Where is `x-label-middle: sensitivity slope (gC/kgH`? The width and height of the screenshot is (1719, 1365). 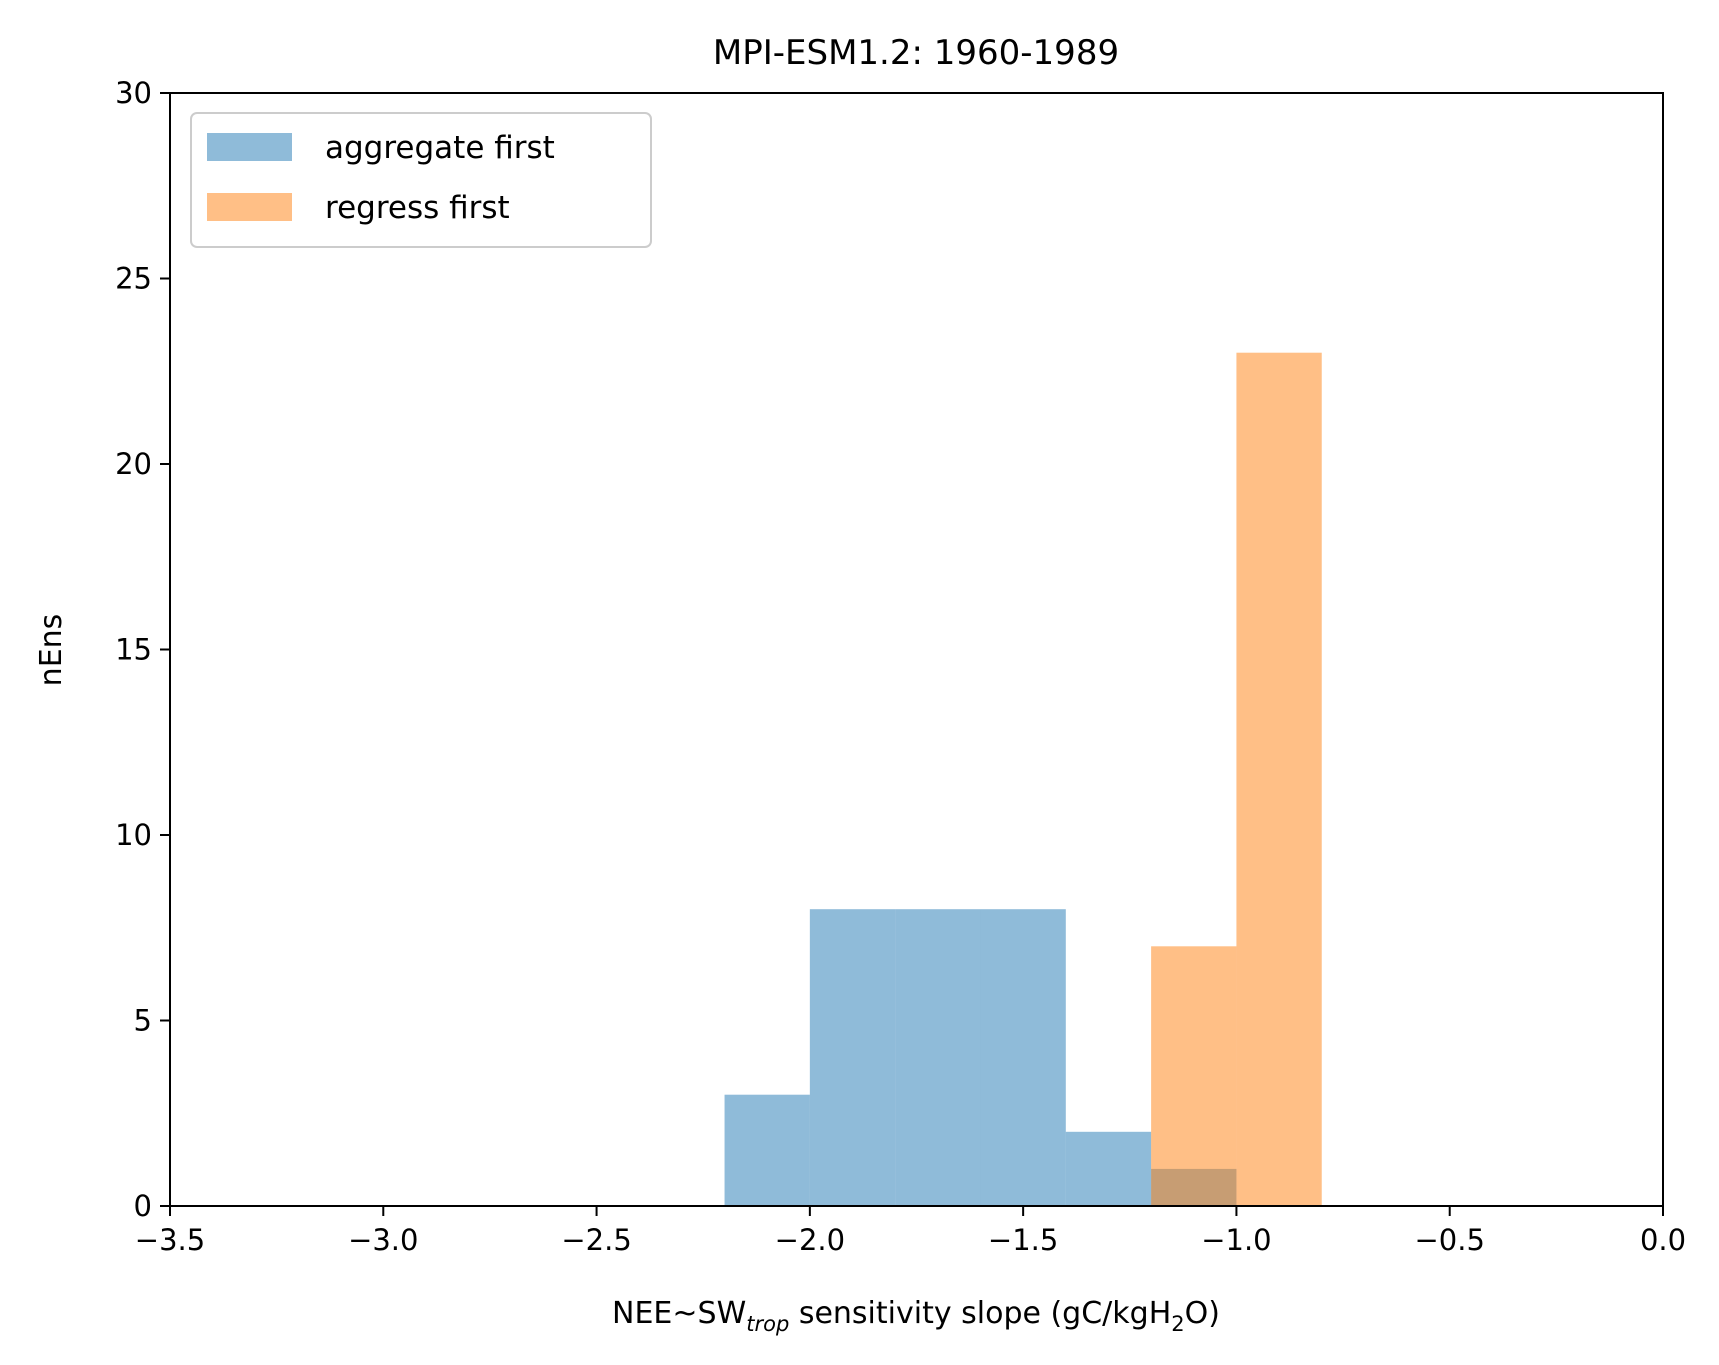
x-label-middle: sensitivity slope (gC/kgH is located at coordinates (980, 1313).